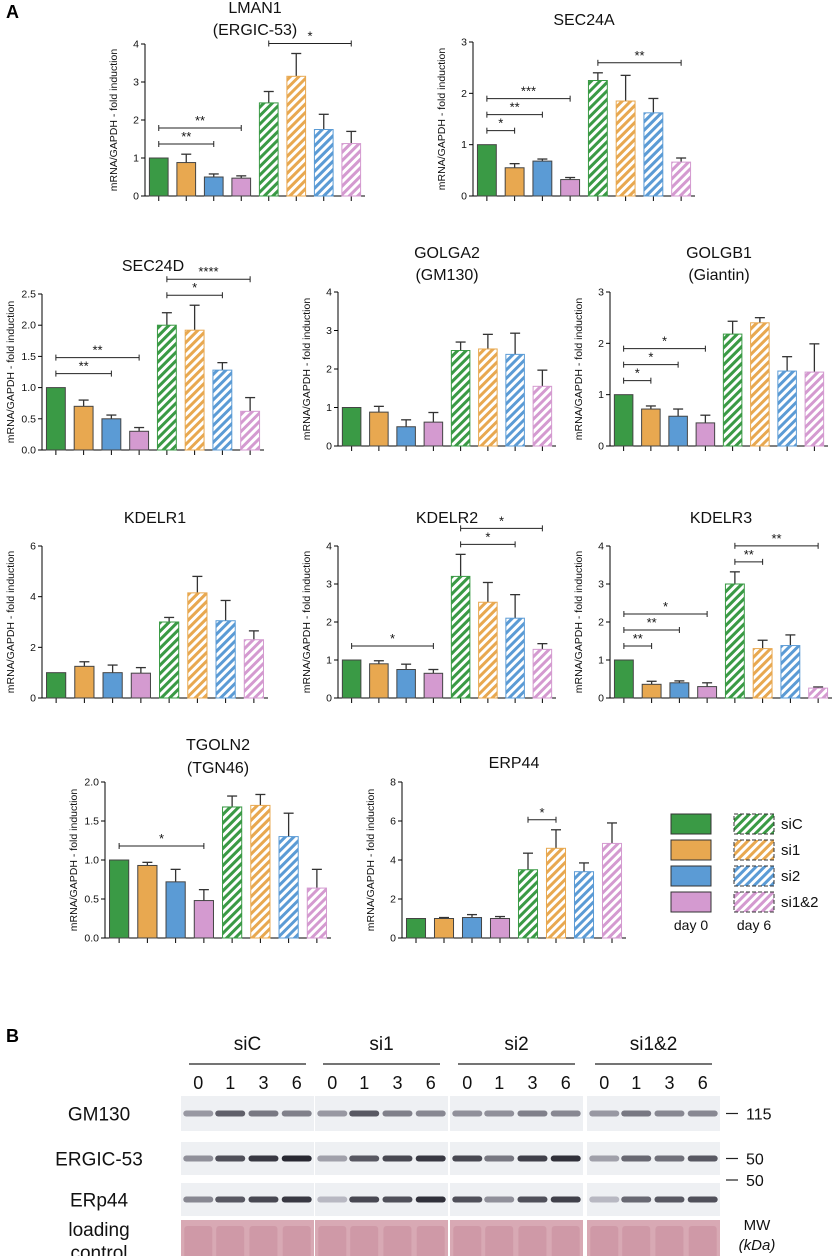 This screenshot has width=837, height=1256. Describe the element at coordinates (33, 699) in the screenshot. I see `y-tick-label: 0` at that location.